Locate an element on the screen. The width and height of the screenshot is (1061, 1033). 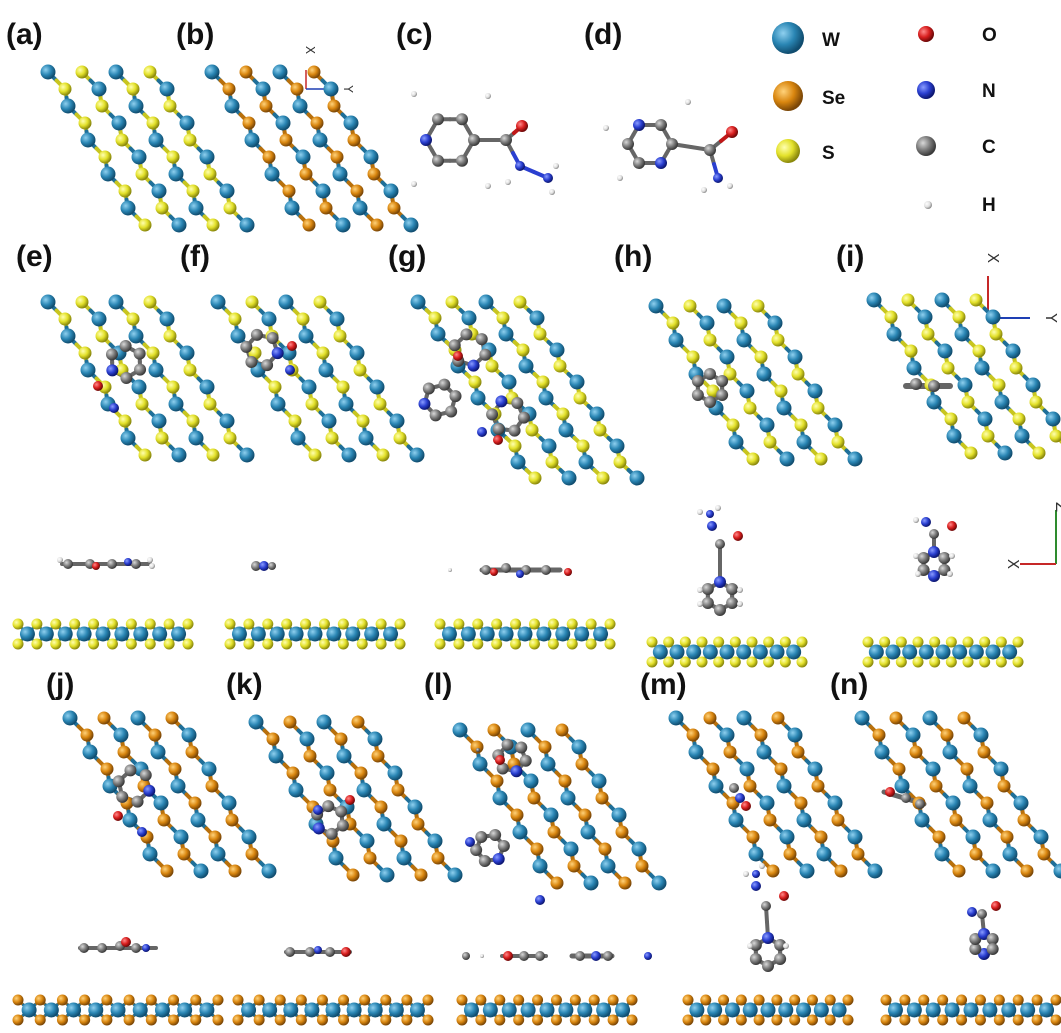
legend-swatch-o is located at coordinates (926, 34).